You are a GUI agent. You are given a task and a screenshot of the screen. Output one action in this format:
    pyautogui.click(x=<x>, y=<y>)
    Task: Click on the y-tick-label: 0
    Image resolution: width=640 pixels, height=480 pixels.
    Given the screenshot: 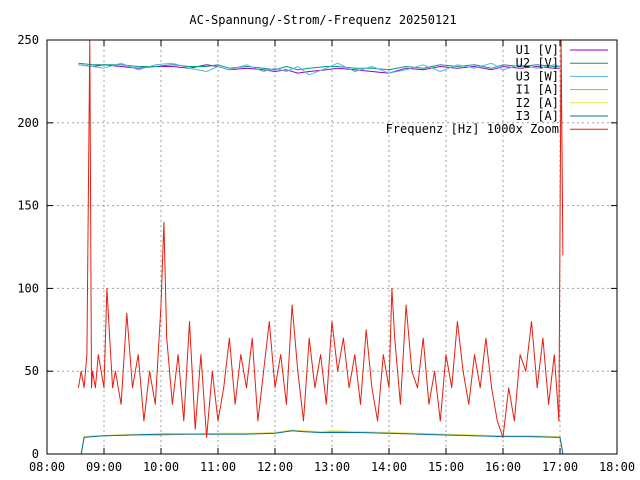 What is the action you would take?
    pyautogui.click(x=35, y=454)
    